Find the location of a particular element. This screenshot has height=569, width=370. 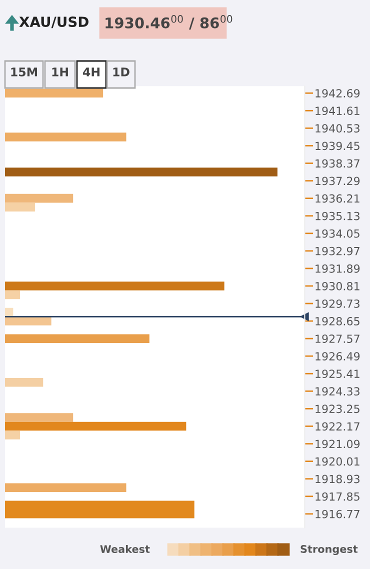

text: 15M is located at coordinates (24, 72).